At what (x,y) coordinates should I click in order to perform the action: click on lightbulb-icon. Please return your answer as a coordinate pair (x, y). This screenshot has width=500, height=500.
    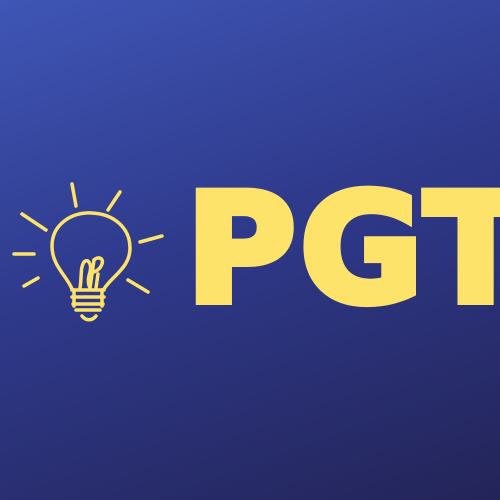
    Looking at the image, I should click on (88, 252).